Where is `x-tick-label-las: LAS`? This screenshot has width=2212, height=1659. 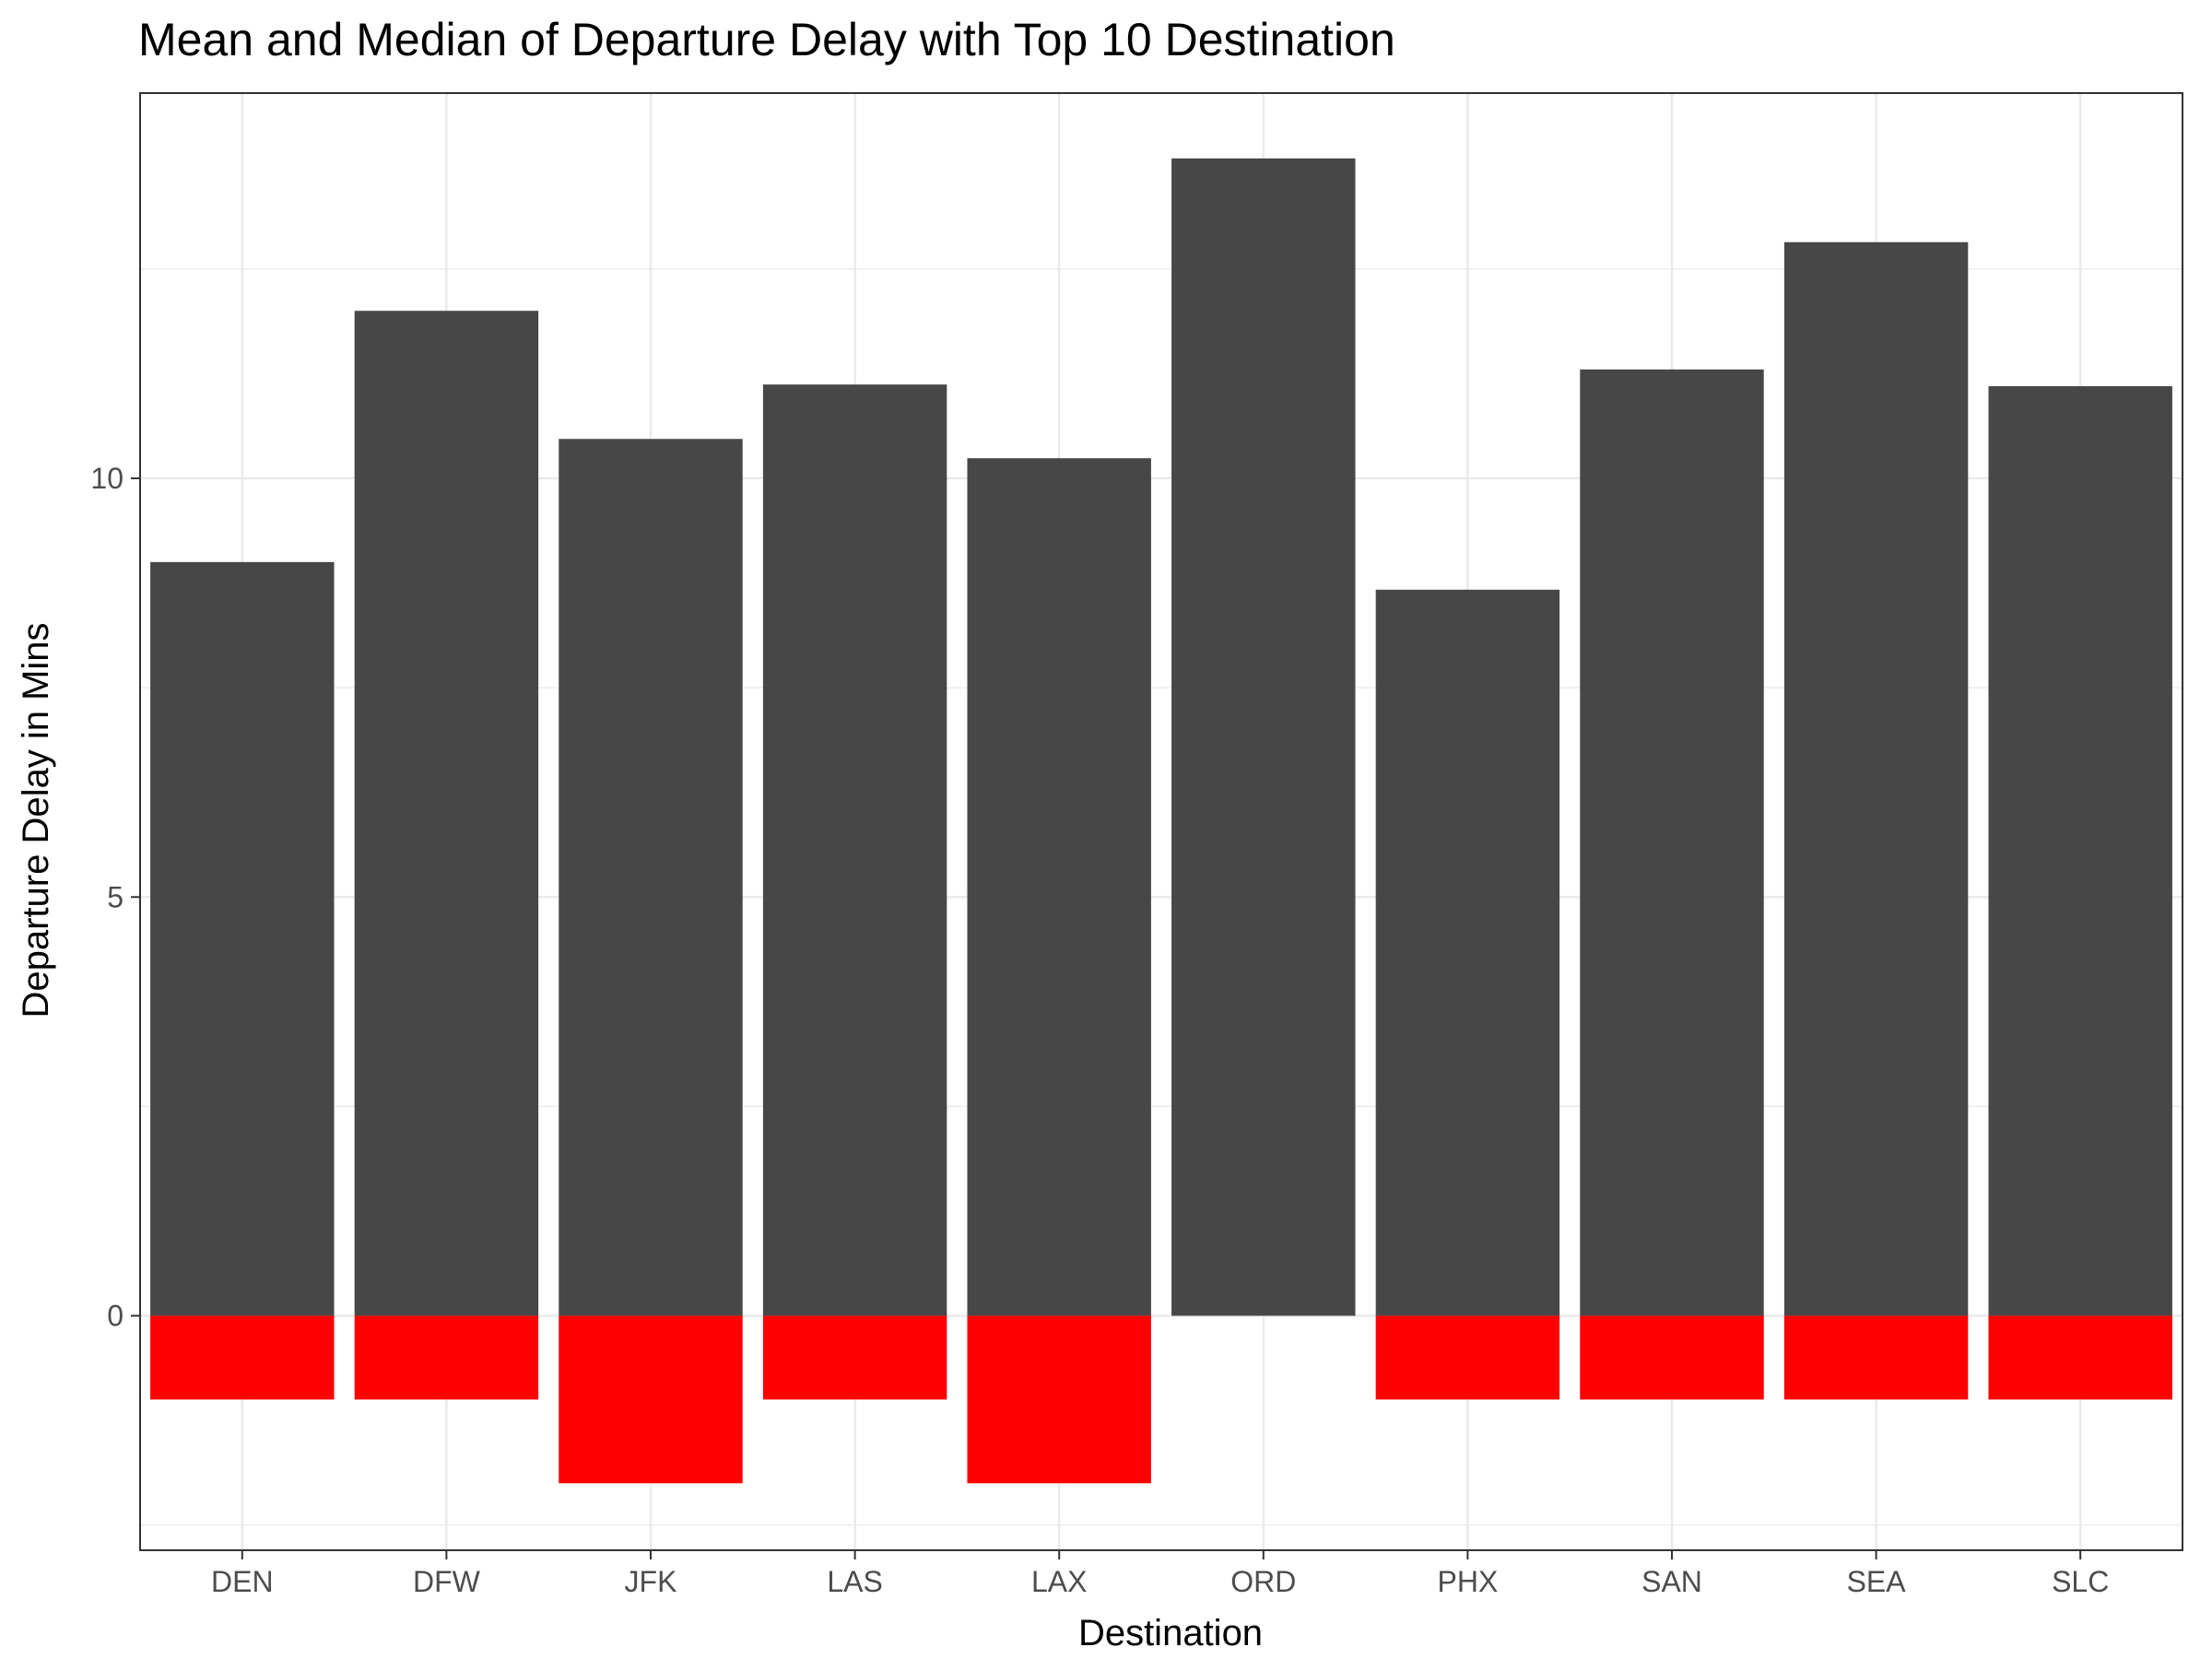
x-tick-label-las: LAS is located at coordinates (854, 1581).